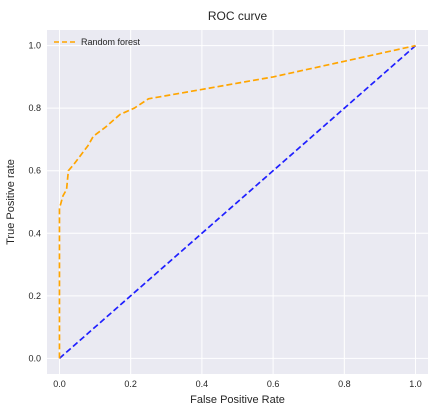 The image size is (428, 409). I want to click on y-axis-label: True Positive rate, so click(11, 202).